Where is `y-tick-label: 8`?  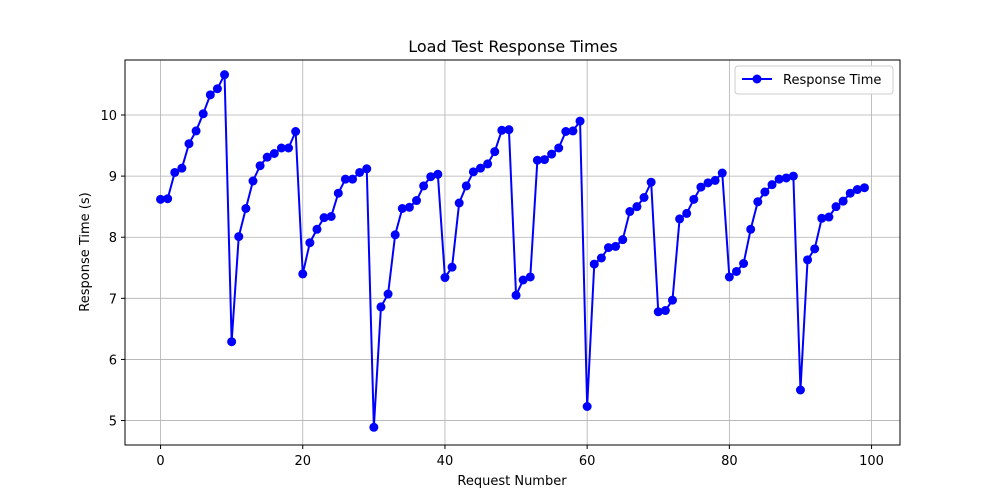 y-tick-label: 8 is located at coordinates (113, 238).